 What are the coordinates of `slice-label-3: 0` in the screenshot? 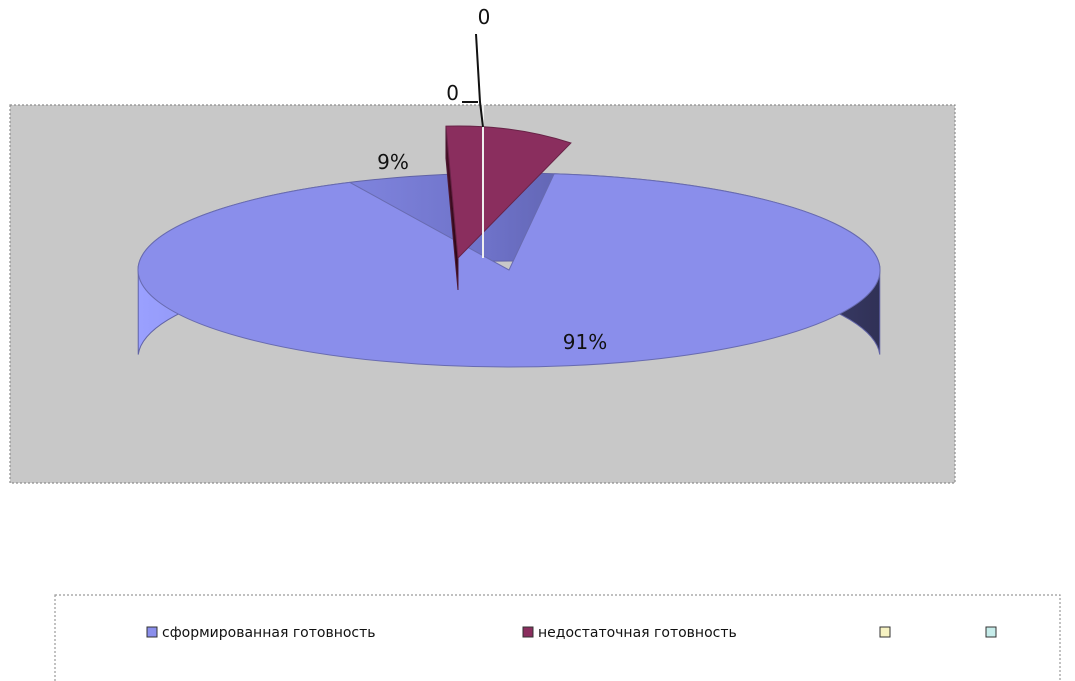 It's located at (452, 93).